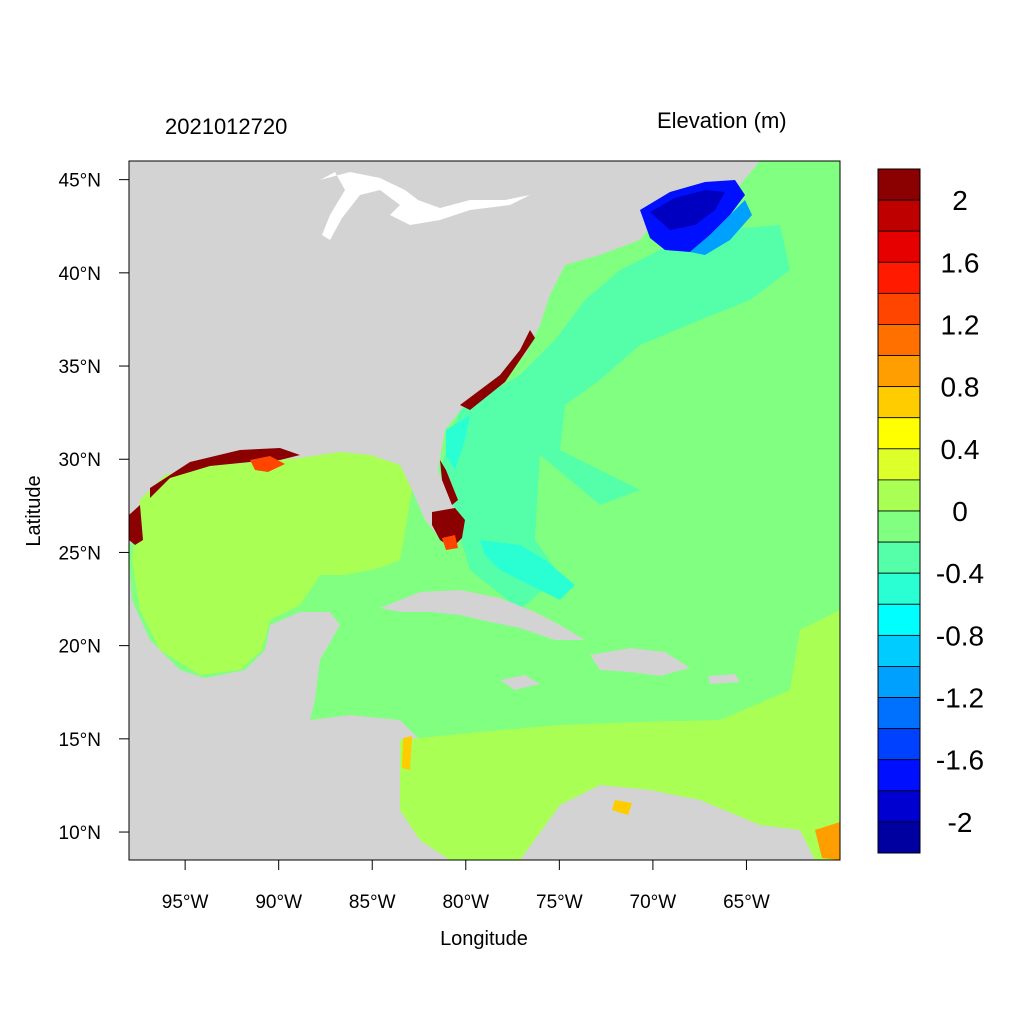  Describe the element at coordinates (80, 553) in the screenshot. I see `y-tick-label: 25°N` at that location.